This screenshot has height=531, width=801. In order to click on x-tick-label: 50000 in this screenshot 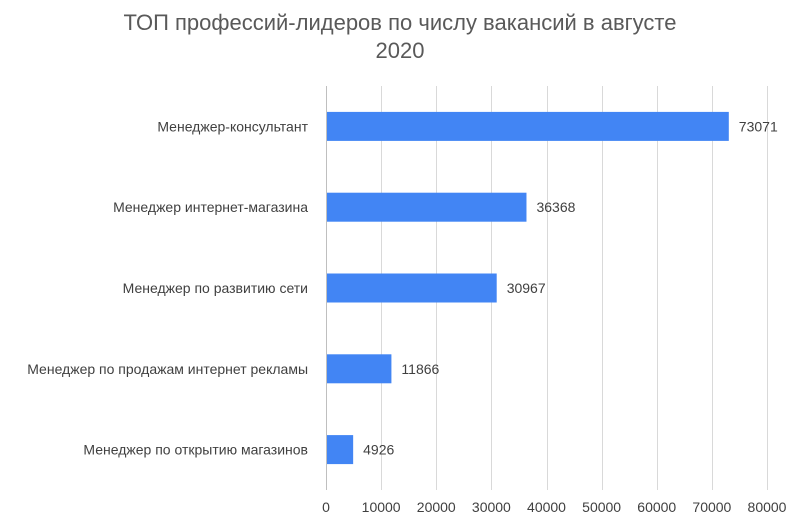, I will do `click(601, 507)`.